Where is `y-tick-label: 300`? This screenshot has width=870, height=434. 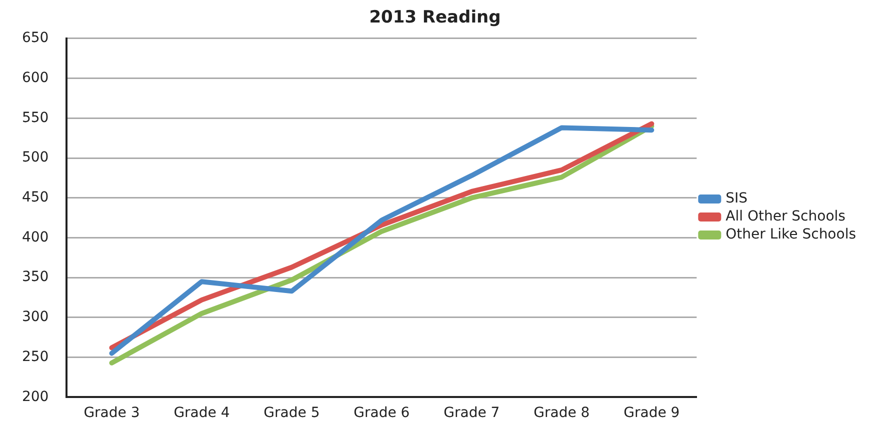 y-tick-label: 300 is located at coordinates (35, 317).